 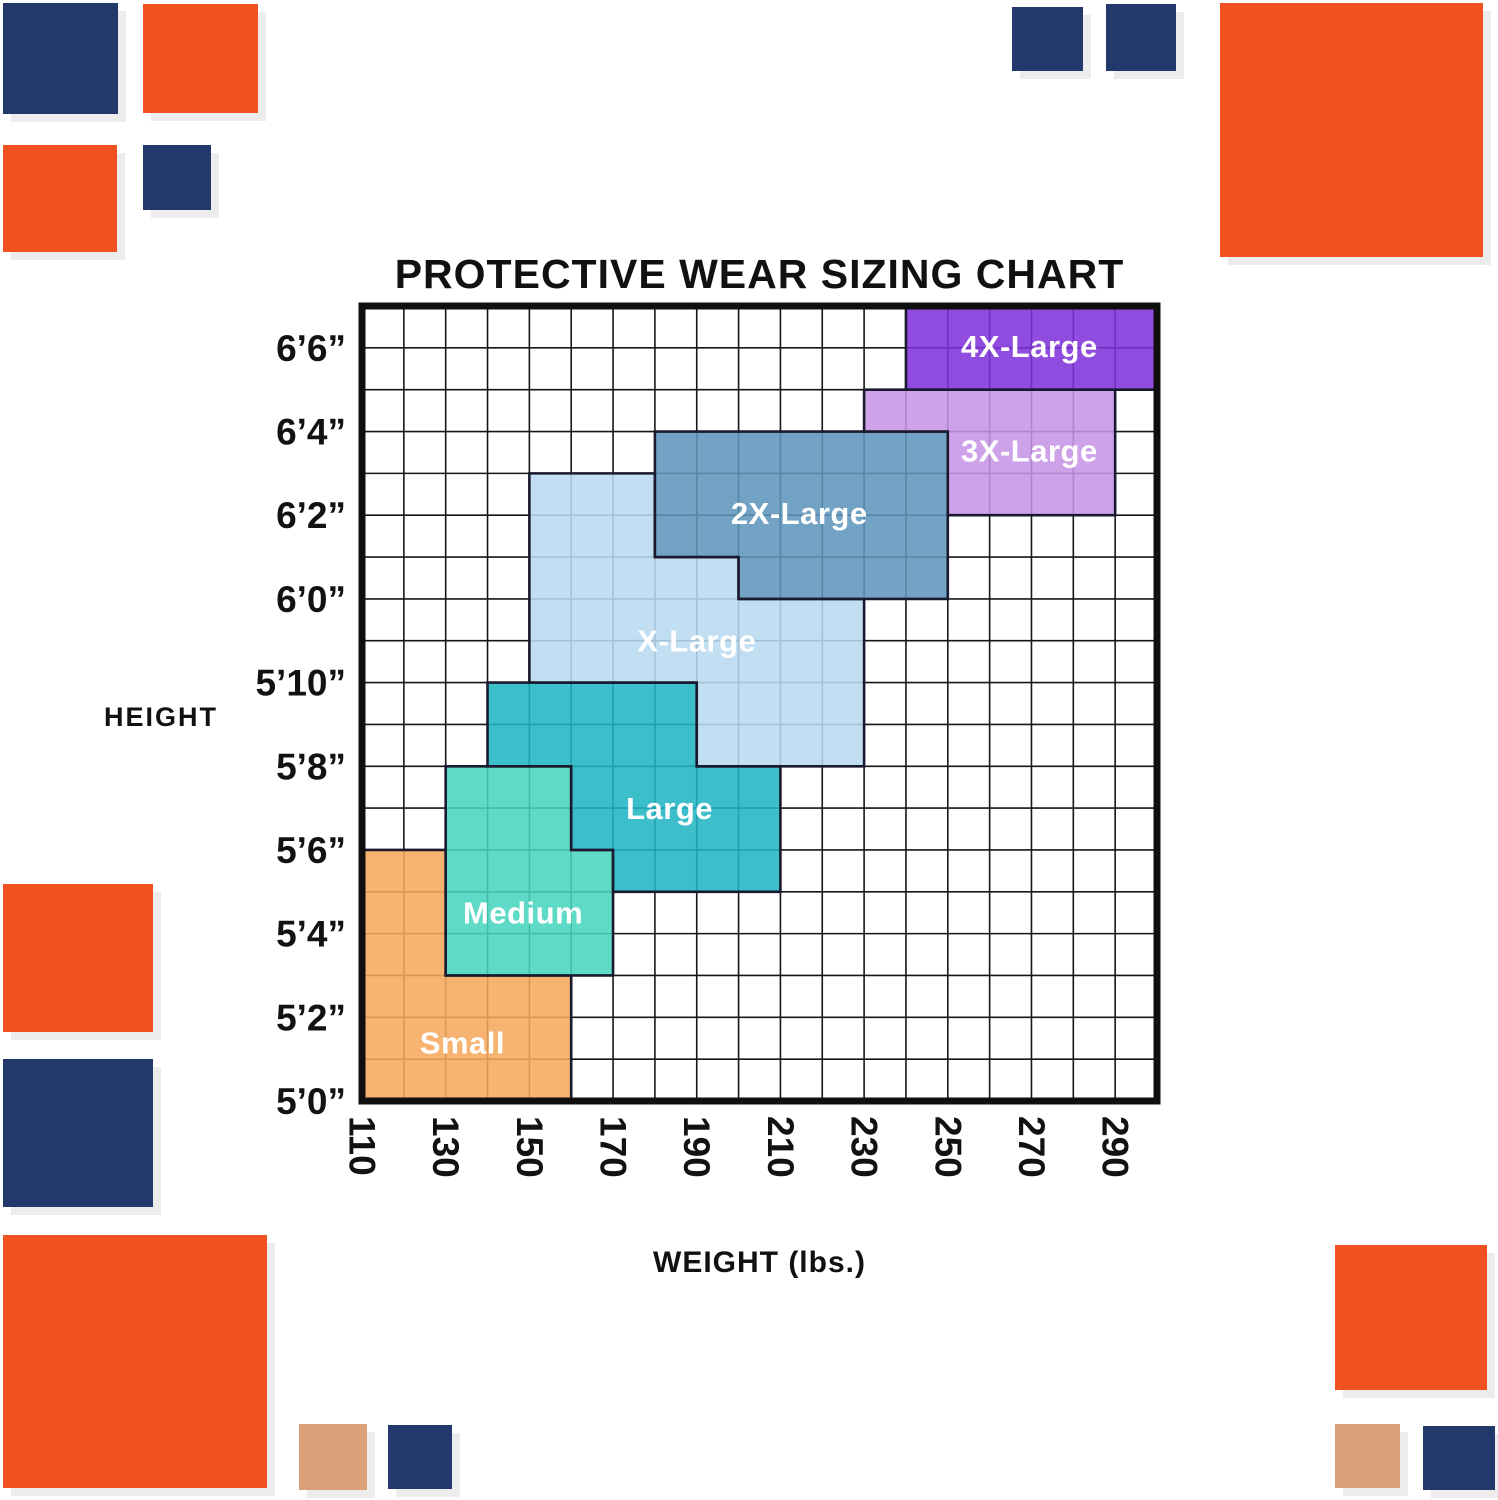 I want to click on y-tick-label: 5’4”, so click(x=311, y=934).